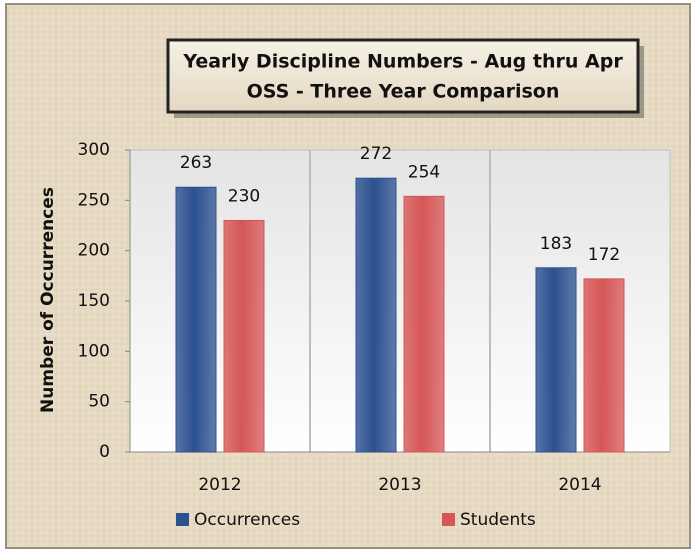 This screenshot has width=696, height=552. What do you see at coordinates (48, 300) in the screenshot?
I see `y-axis-label: Number of Occurrences` at bounding box center [48, 300].